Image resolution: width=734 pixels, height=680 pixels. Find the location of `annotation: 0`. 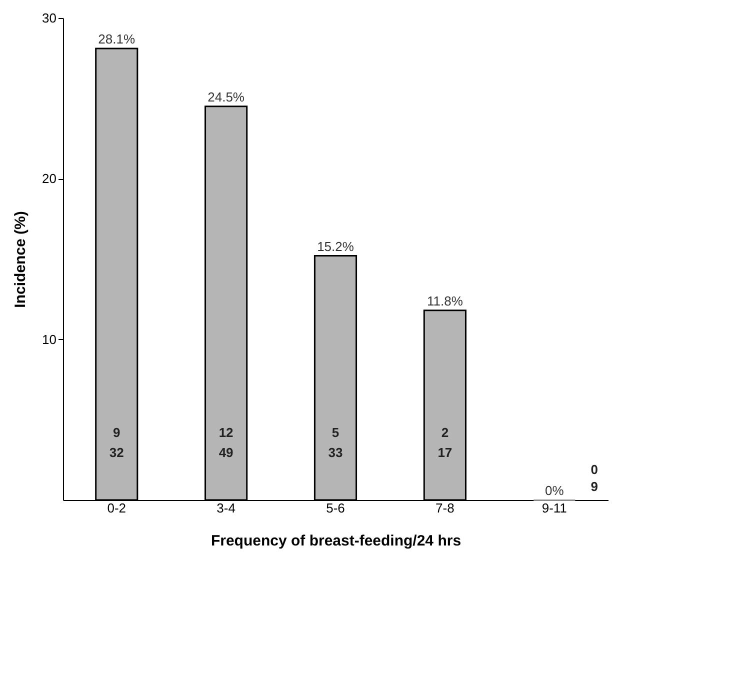

annotation: 0 is located at coordinates (594, 469).